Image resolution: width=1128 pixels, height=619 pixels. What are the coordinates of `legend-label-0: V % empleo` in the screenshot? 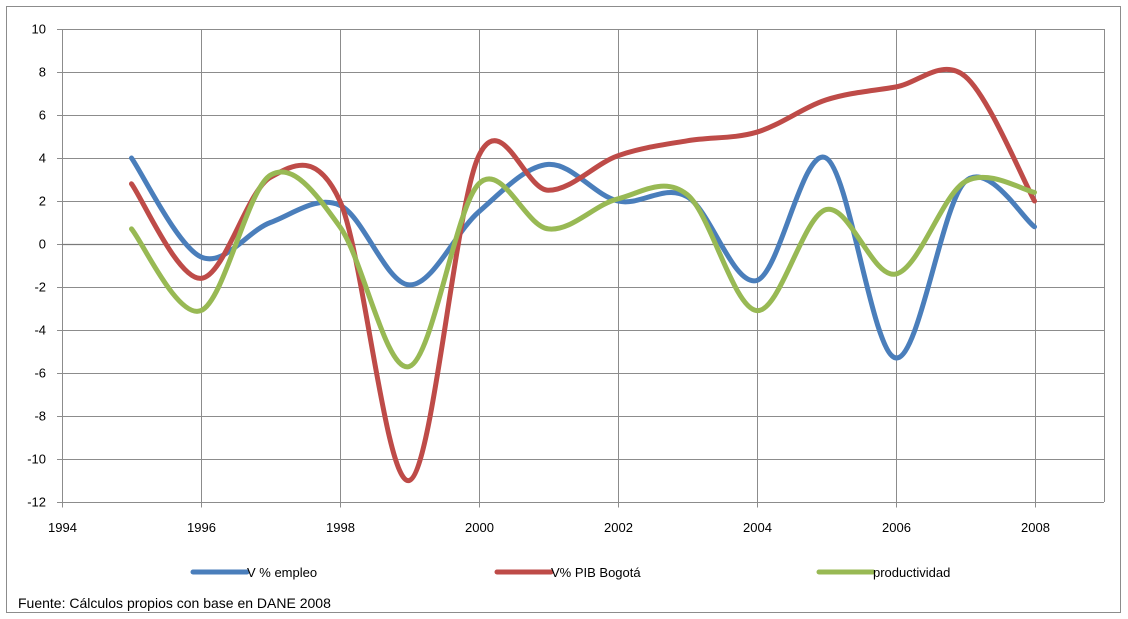 It's located at (282, 572).